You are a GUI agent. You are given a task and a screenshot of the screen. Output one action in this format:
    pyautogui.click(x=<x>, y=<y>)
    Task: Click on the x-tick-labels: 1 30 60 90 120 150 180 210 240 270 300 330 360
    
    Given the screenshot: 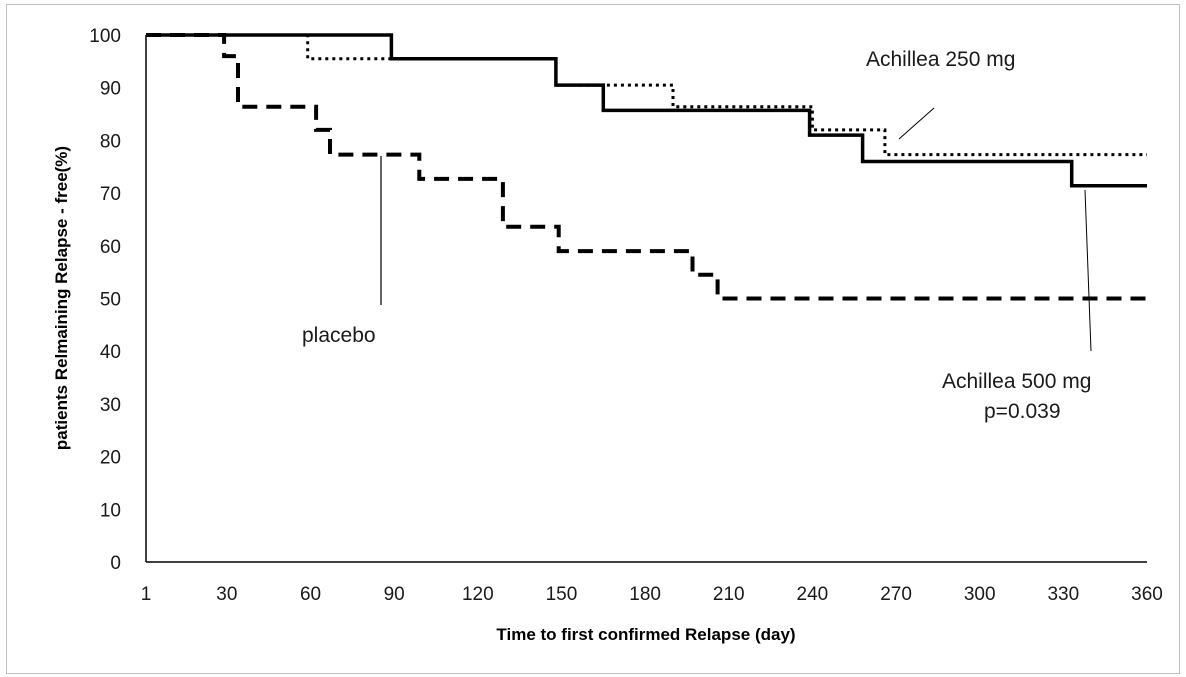 What is the action you would take?
    pyautogui.click(x=652, y=594)
    